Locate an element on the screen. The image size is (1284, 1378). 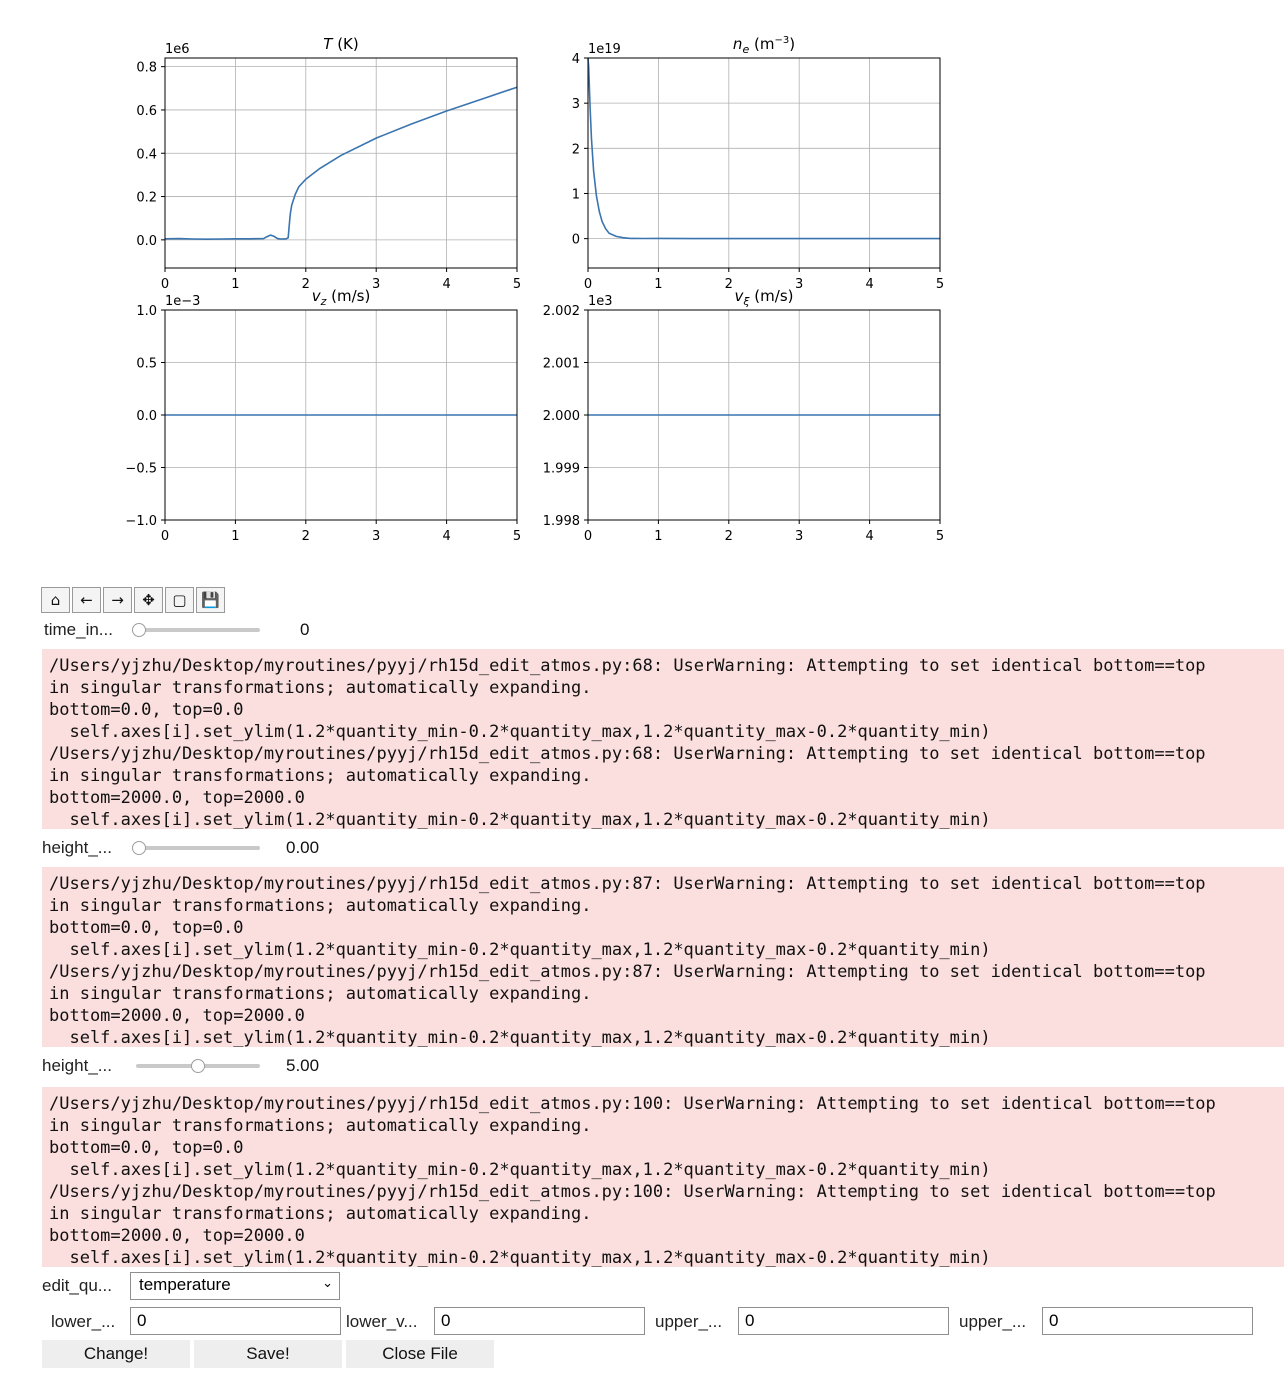
chart-3-x-tick-label: 4 is located at coordinates (446, 536).